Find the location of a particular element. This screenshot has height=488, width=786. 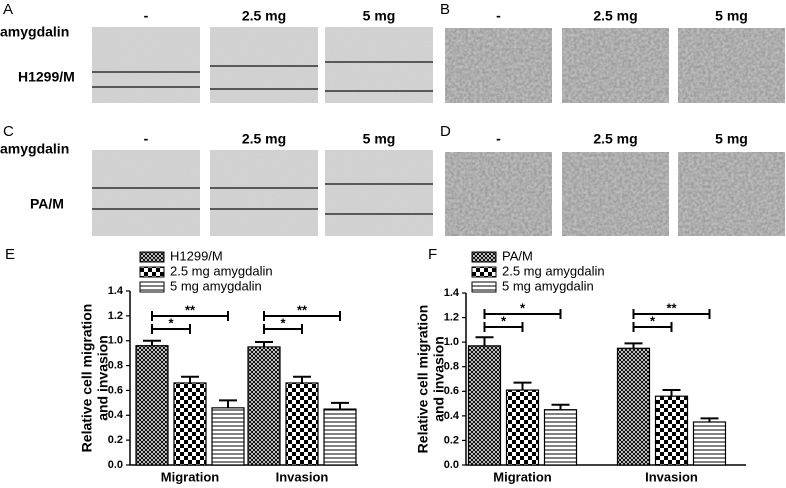

panel-label: D is located at coordinates (445, 131).